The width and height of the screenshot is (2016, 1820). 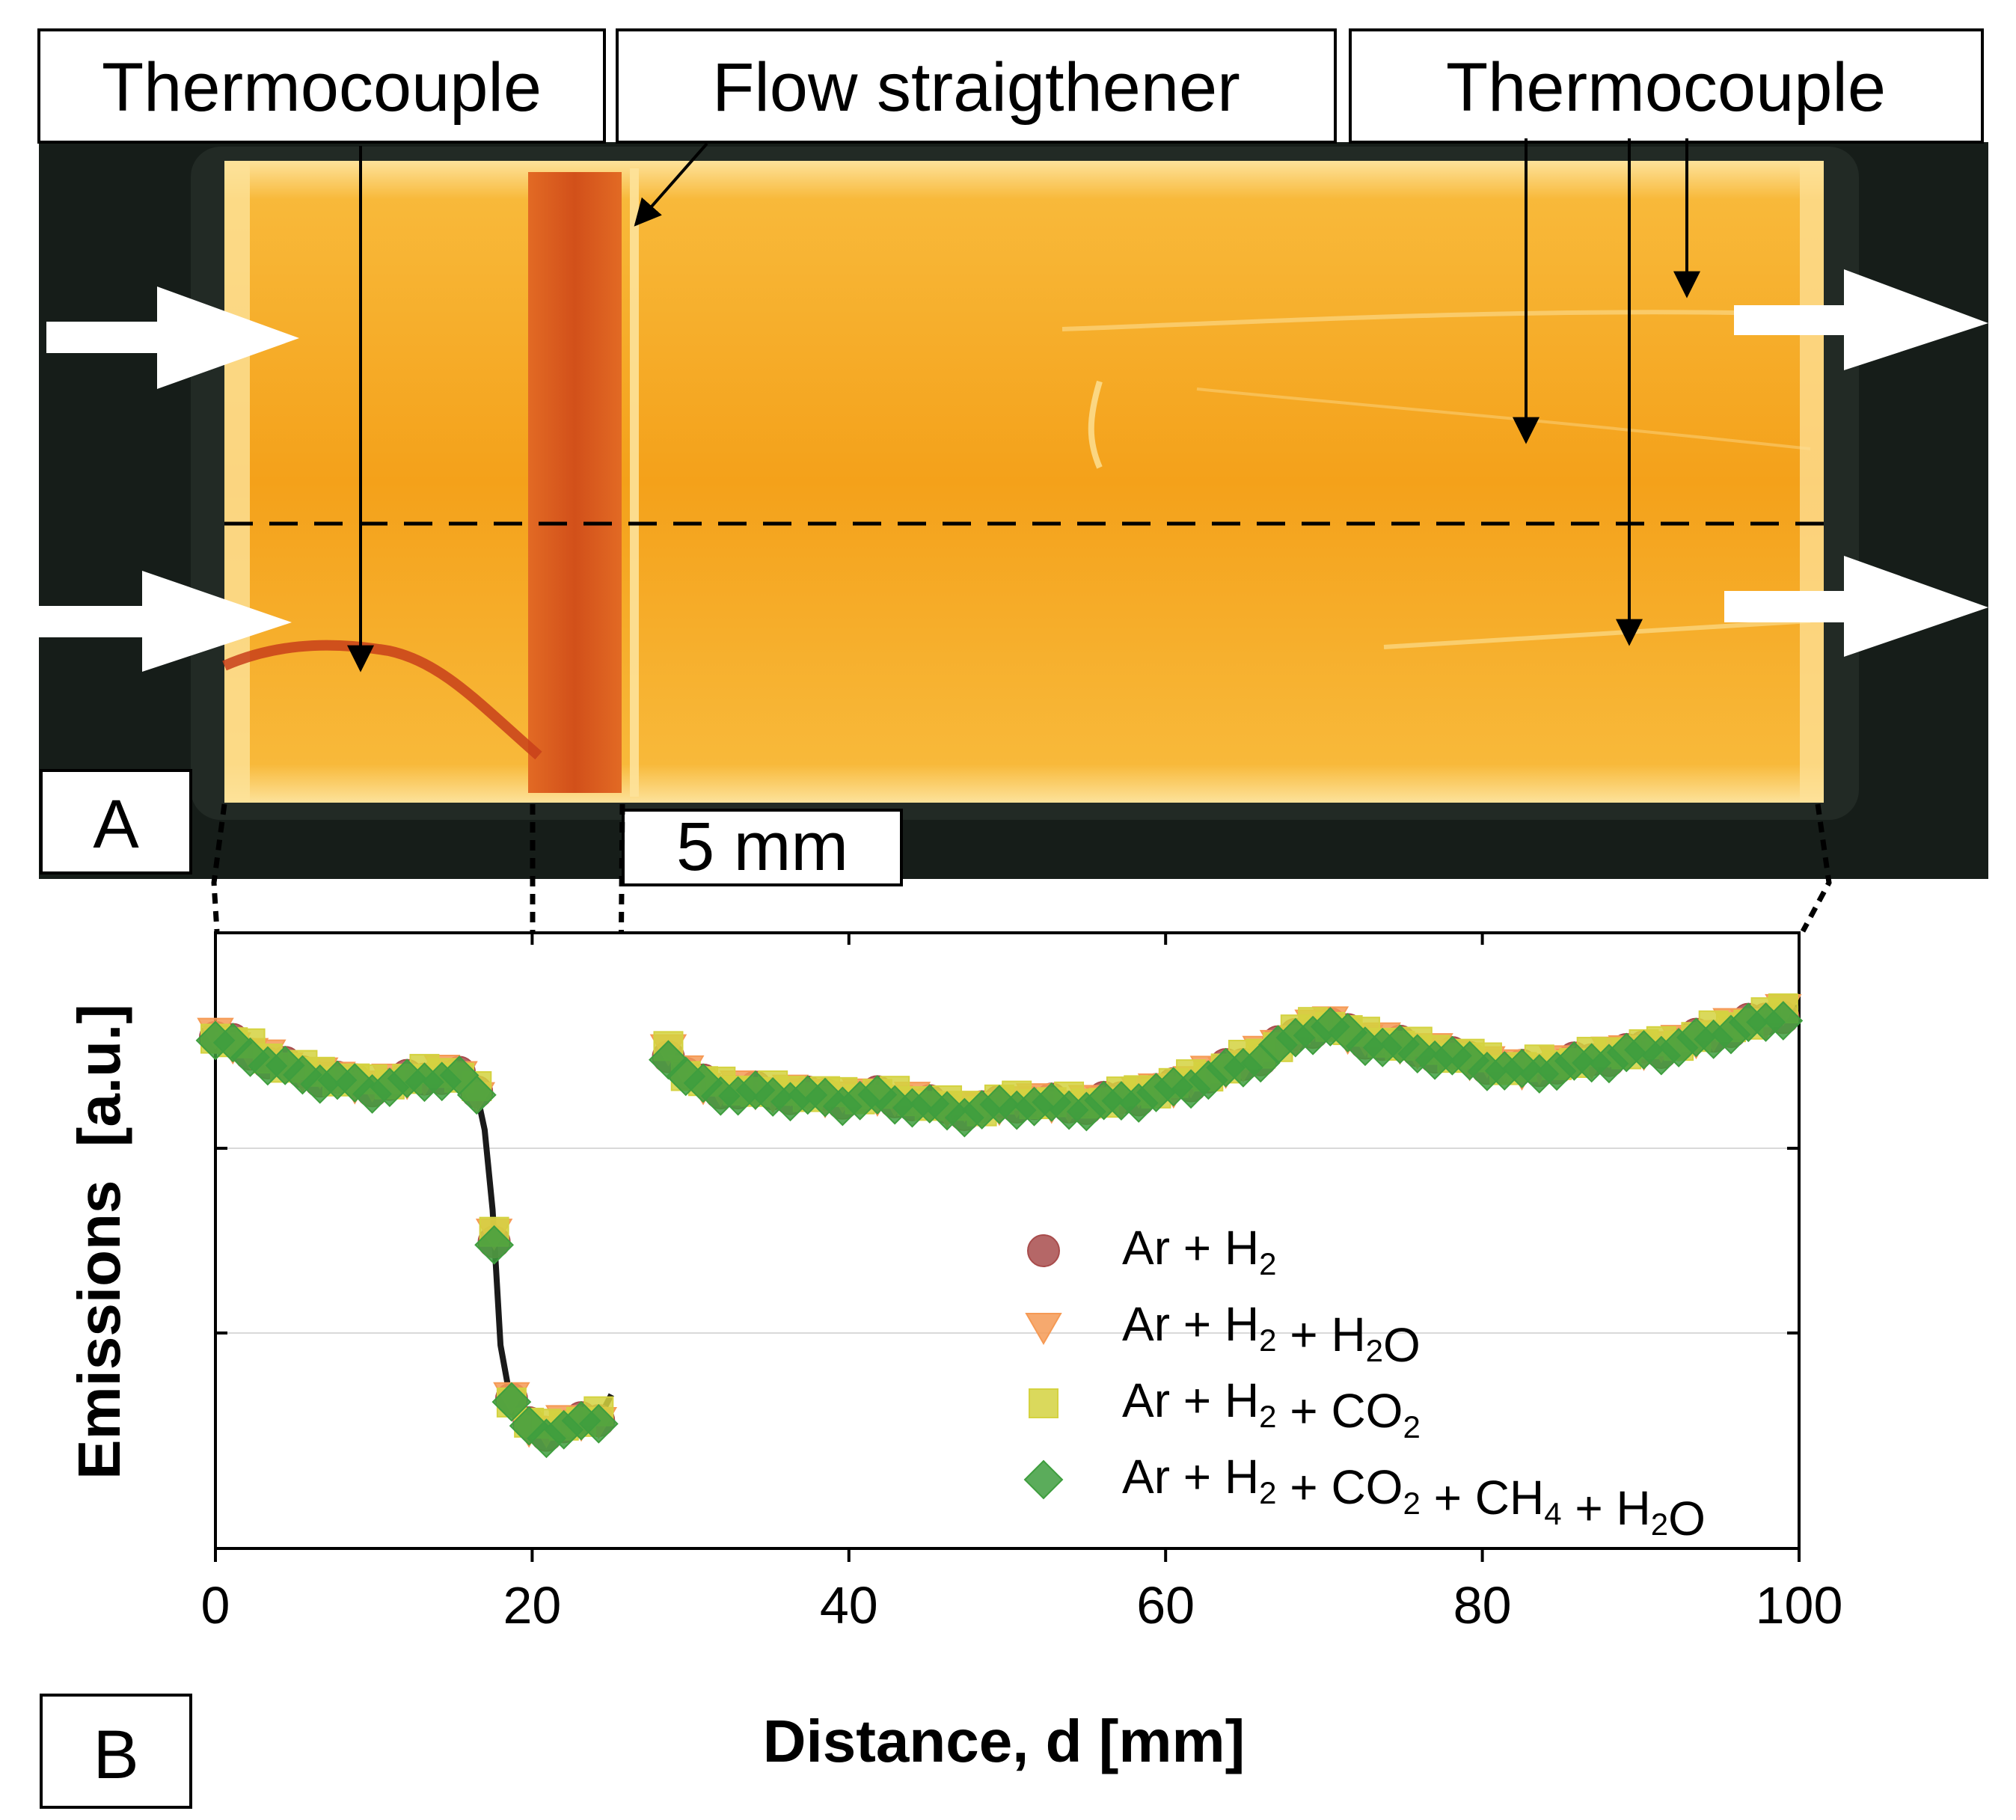 I want to click on flow-straightener-block, so click(x=575, y=482).